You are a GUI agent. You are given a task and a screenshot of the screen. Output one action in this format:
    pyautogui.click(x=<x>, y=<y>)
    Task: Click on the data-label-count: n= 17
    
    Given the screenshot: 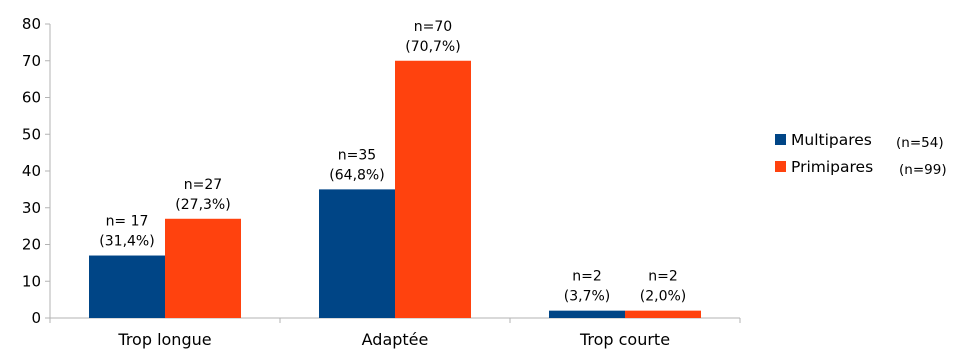 What is the action you would take?
    pyautogui.click(x=127, y=222)
    